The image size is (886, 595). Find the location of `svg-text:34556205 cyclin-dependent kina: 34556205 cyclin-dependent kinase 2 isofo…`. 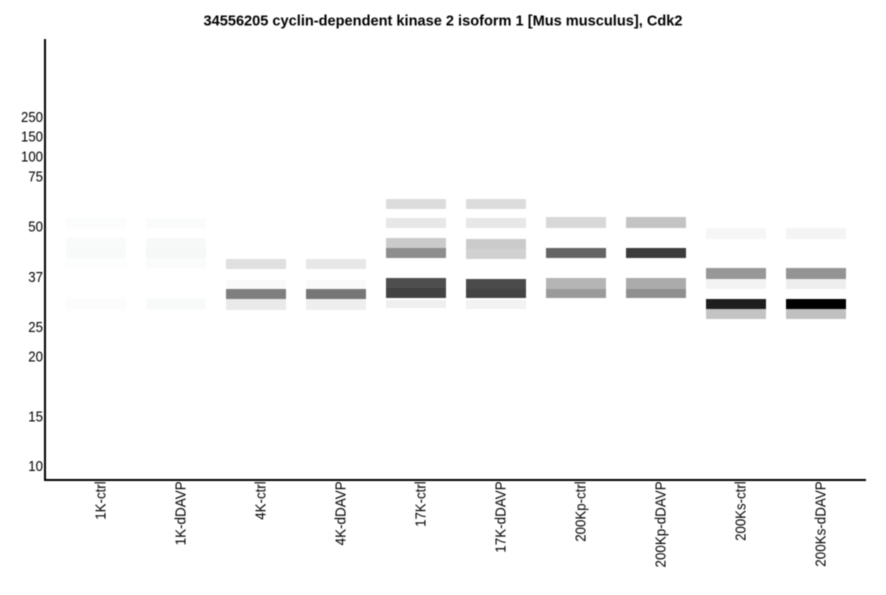

svg-text:34556205 cyclin-dependent kina: 34556205 cyclin-dependent kinase 2 isofo… is located at coordinates (443, 21).